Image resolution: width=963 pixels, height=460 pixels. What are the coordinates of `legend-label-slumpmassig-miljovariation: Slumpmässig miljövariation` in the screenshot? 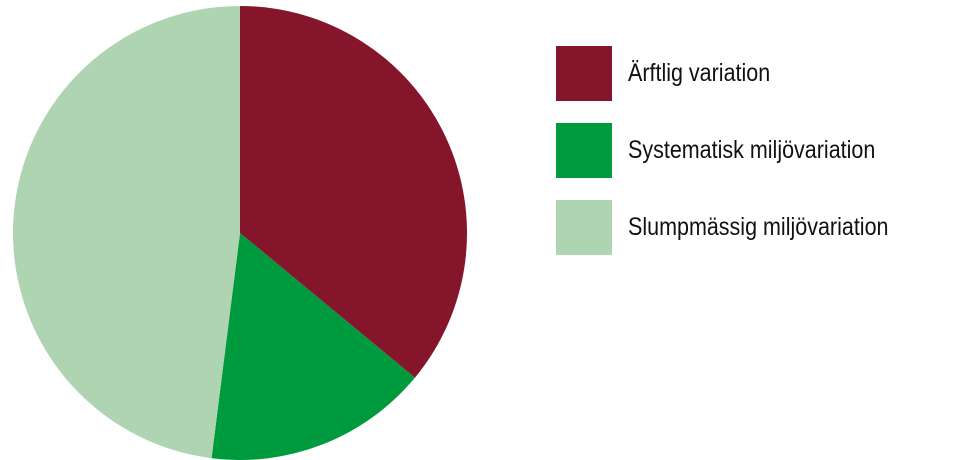 It's located at (758, 227).